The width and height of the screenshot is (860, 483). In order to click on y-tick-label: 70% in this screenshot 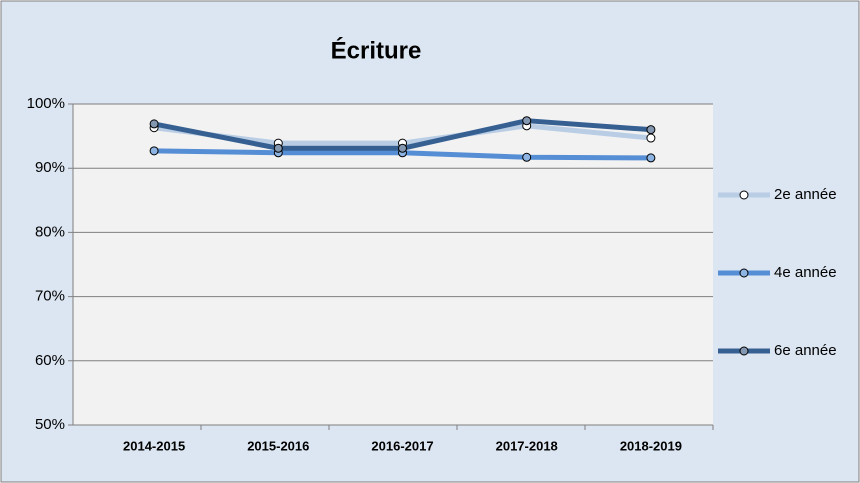, I will do `click(50, 296)`.